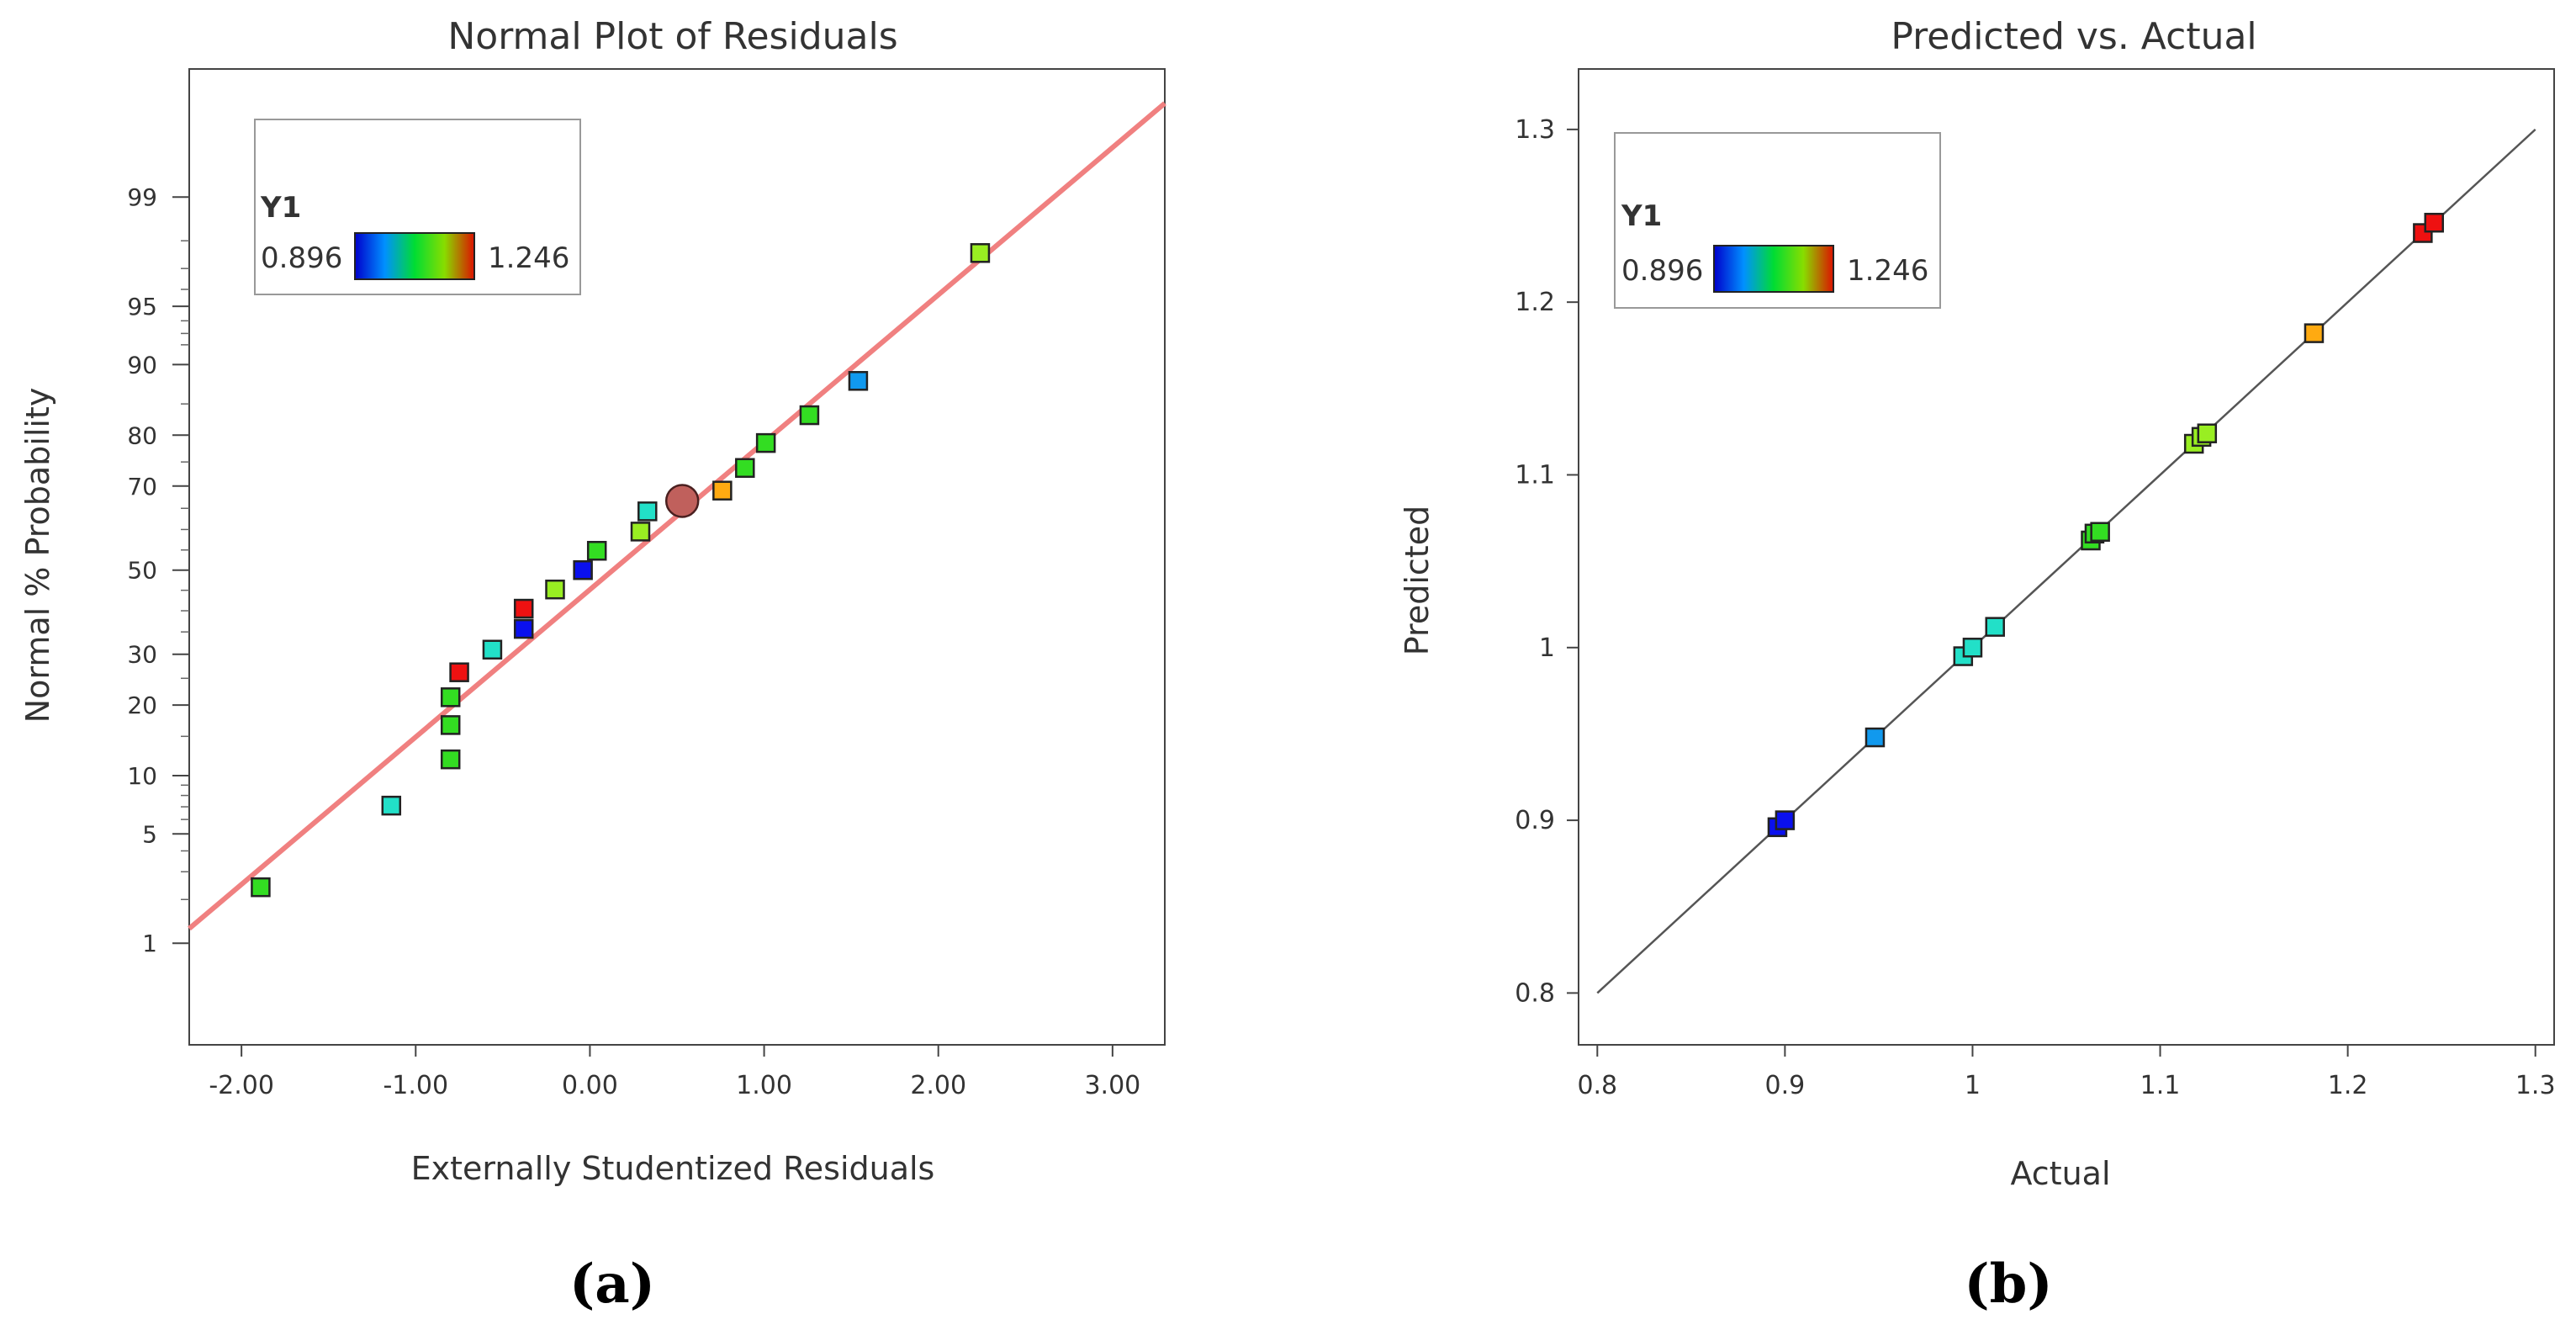  Describe the element at coordinates (1535, 993) in the screenshot. I see `y-tick-label: 0.8` at that location.